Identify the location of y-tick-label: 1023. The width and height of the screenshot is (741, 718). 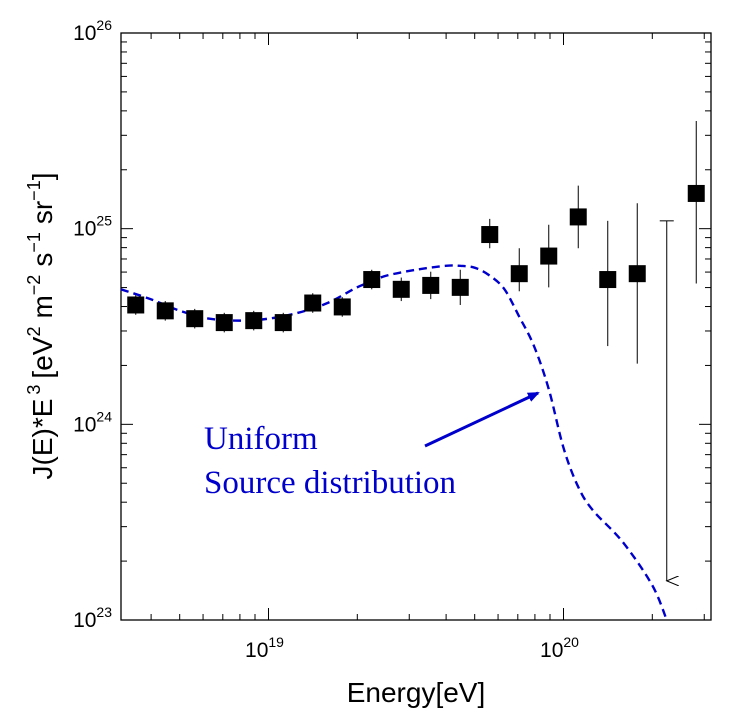
(92, 618).